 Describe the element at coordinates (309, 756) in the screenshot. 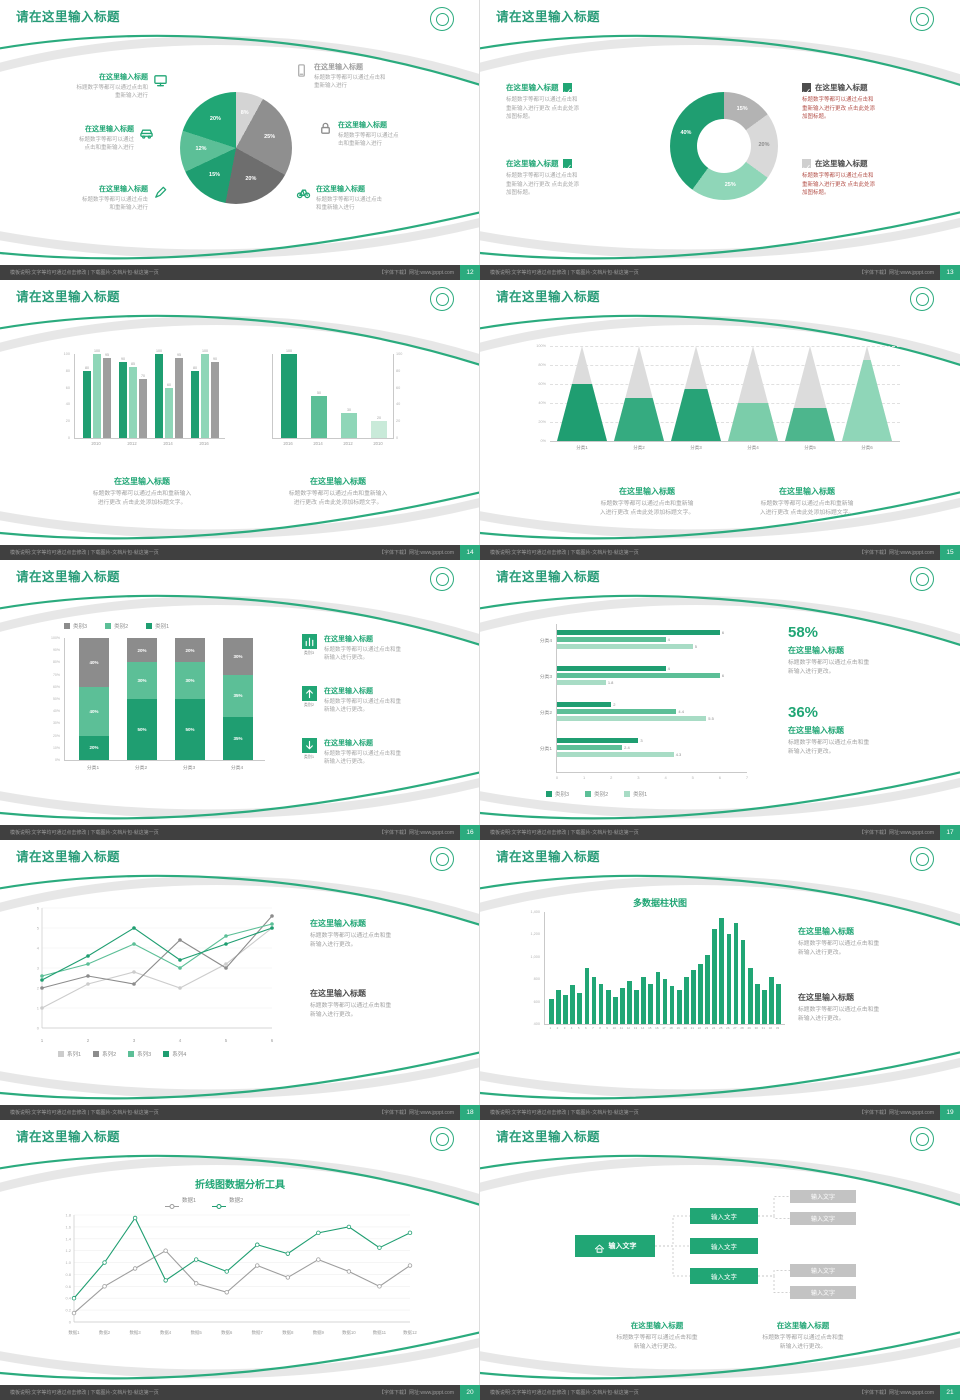

I see `icon-caption: 类别1` at that location.